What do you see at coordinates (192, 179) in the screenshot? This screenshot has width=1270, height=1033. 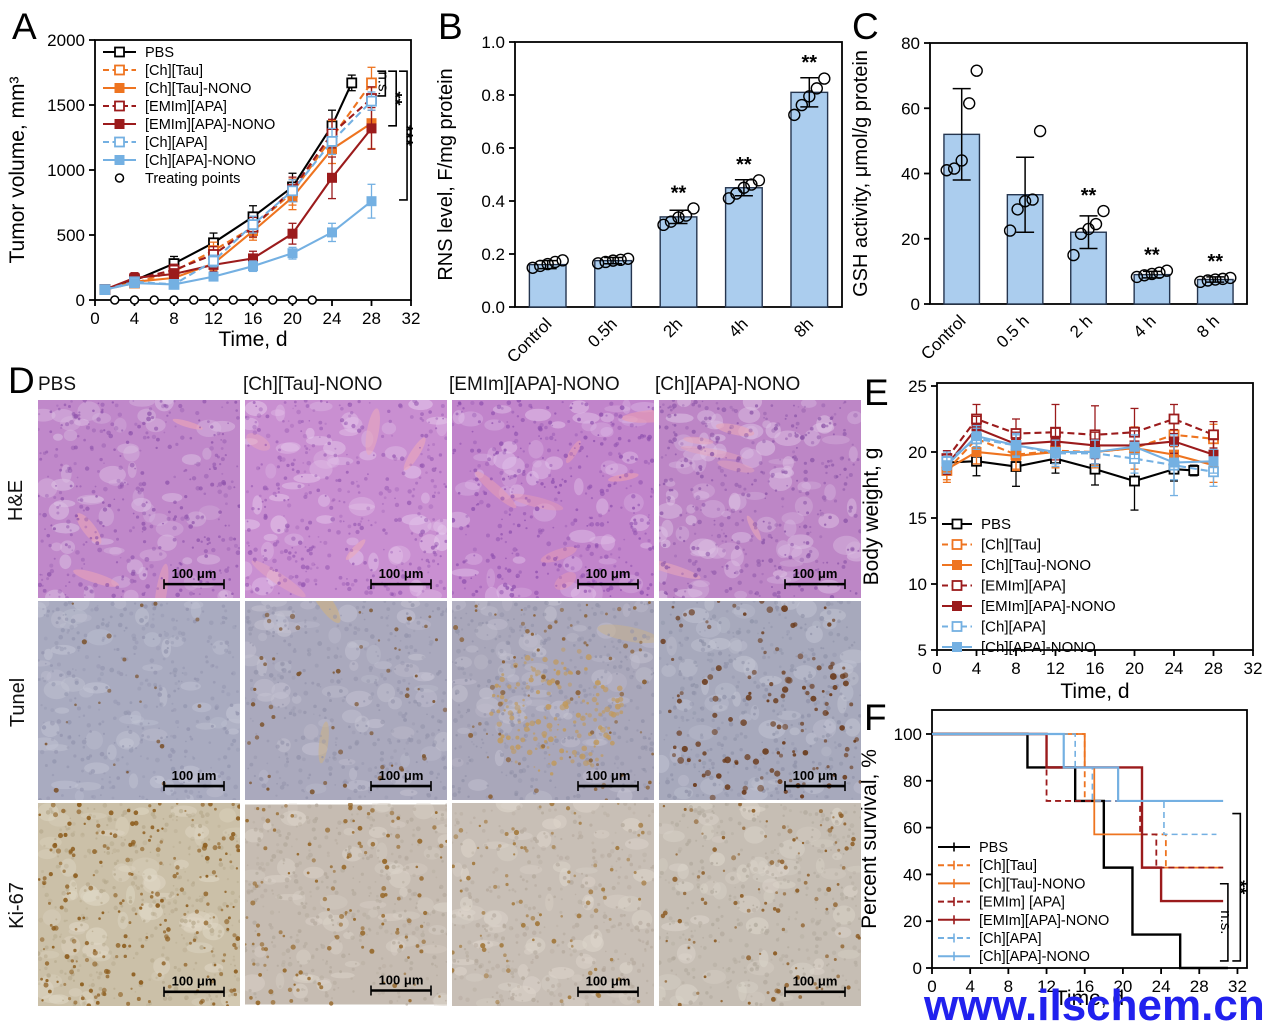 I see `svg-text: Treating points` at bounding box center [192, 179].